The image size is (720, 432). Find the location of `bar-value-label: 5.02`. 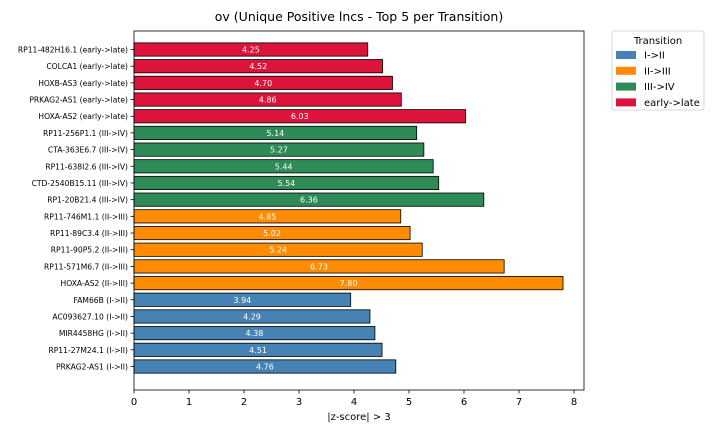

bar-value-label: 5.02 is located at coordinates (272, 233).